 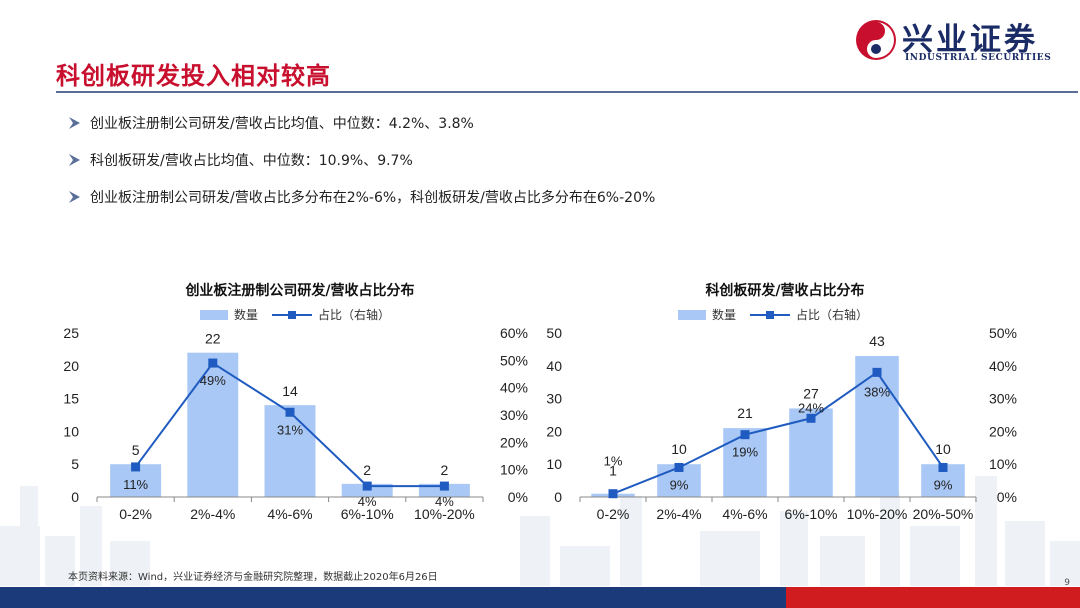 I want to click on y-left-tick-label: 30, so click(x=554, y=399).